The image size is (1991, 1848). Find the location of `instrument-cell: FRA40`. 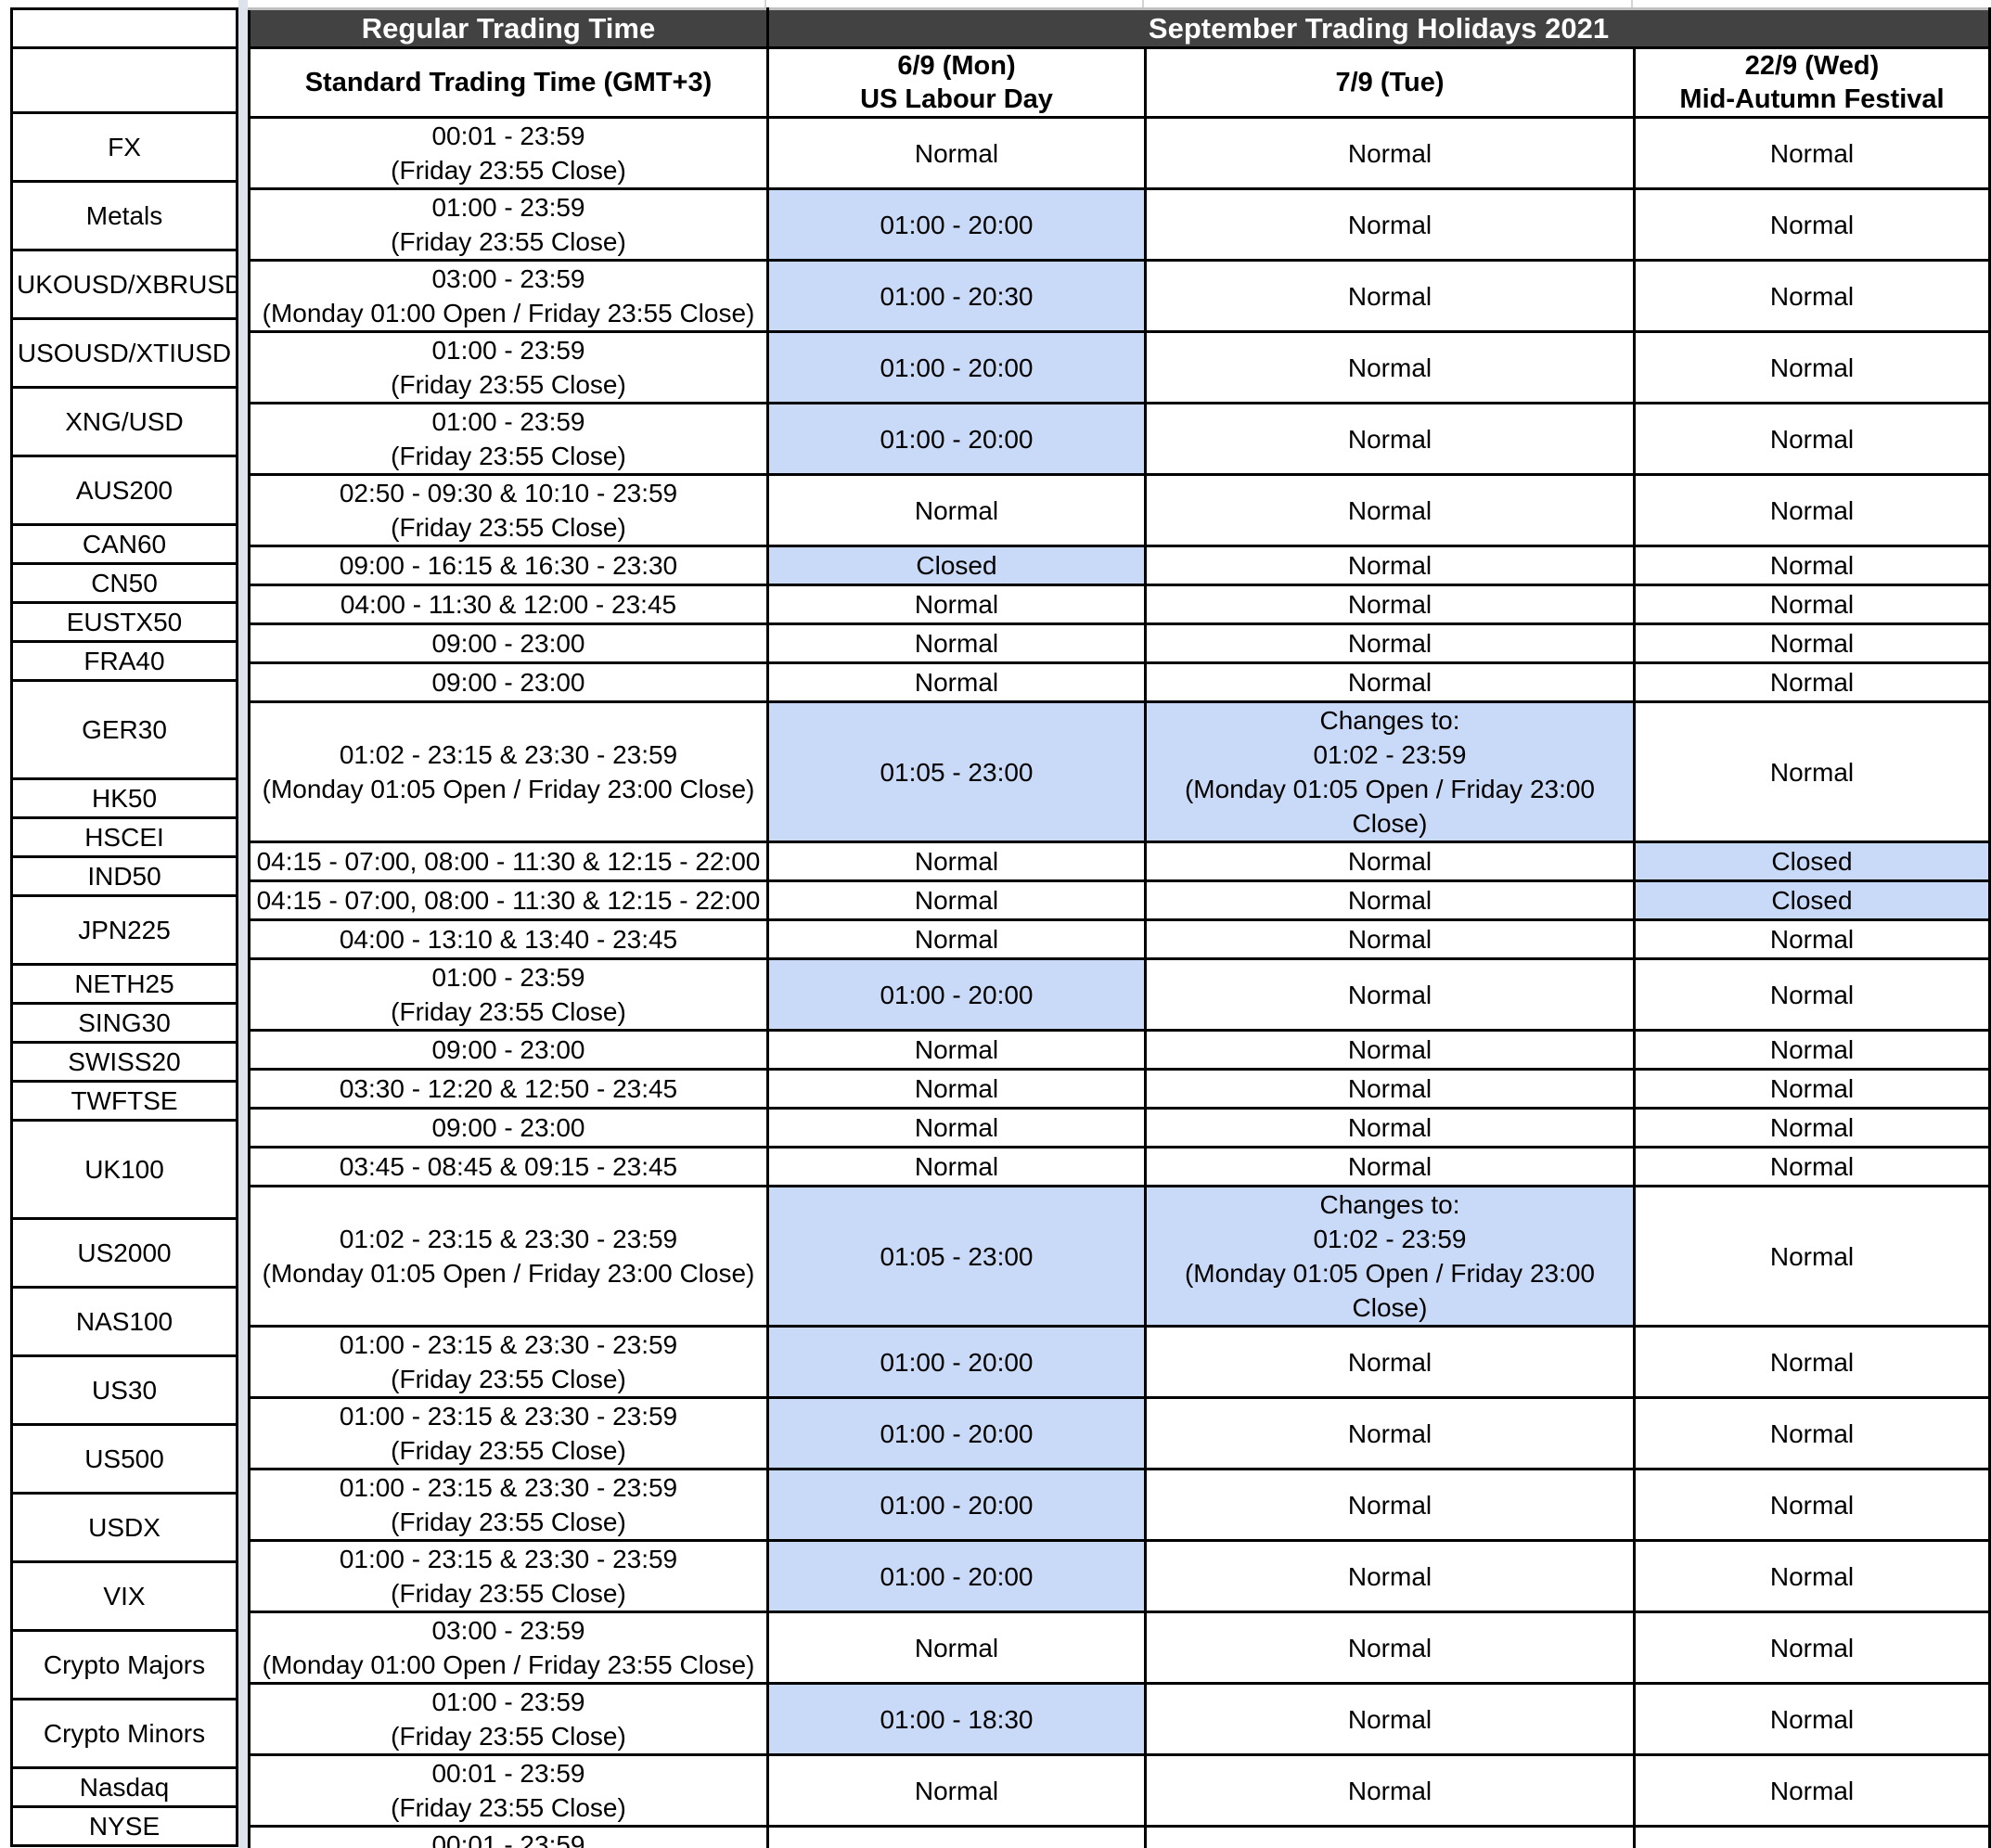

instrument-cell: FRA40 is located at coordinates (124, 661).